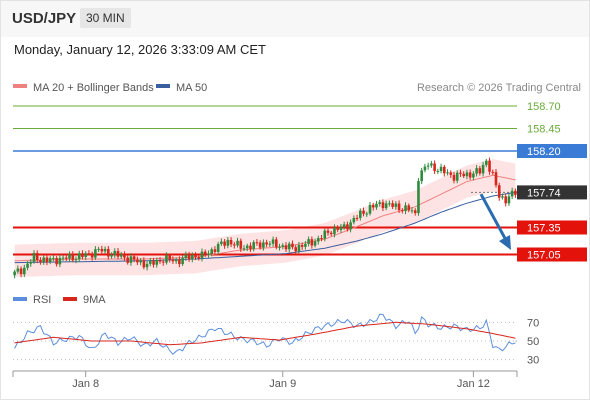 The width and height of the screenshot is (590, 400). I want to click on resistance-label: 158.70, so click(544, 107).